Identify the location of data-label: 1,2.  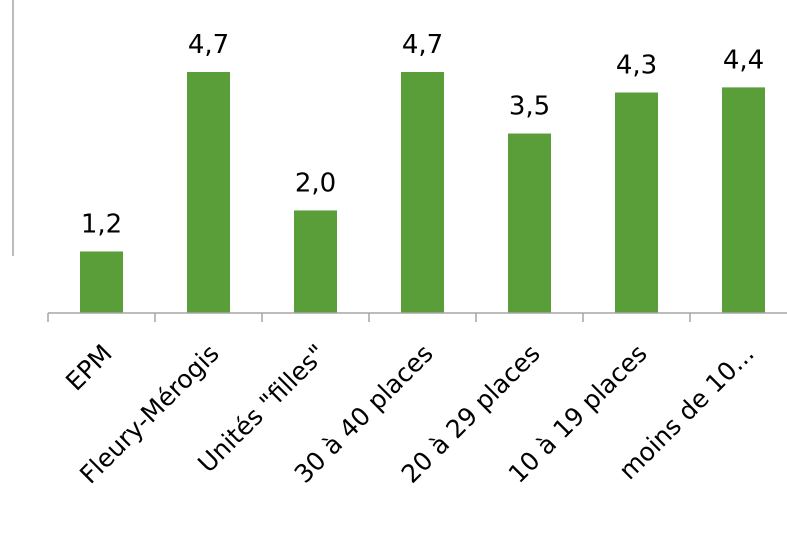
(101, 224).